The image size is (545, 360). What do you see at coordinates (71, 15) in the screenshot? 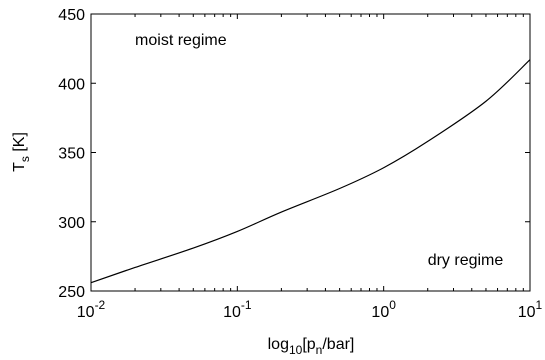
I see `y-tick-label: 450` at bounding box center [71, 15].